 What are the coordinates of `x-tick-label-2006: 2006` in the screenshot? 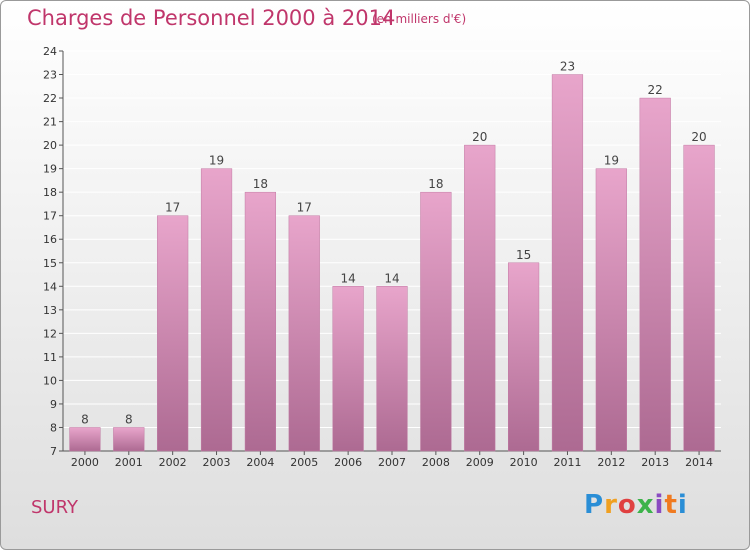 It's located at (348, 462).